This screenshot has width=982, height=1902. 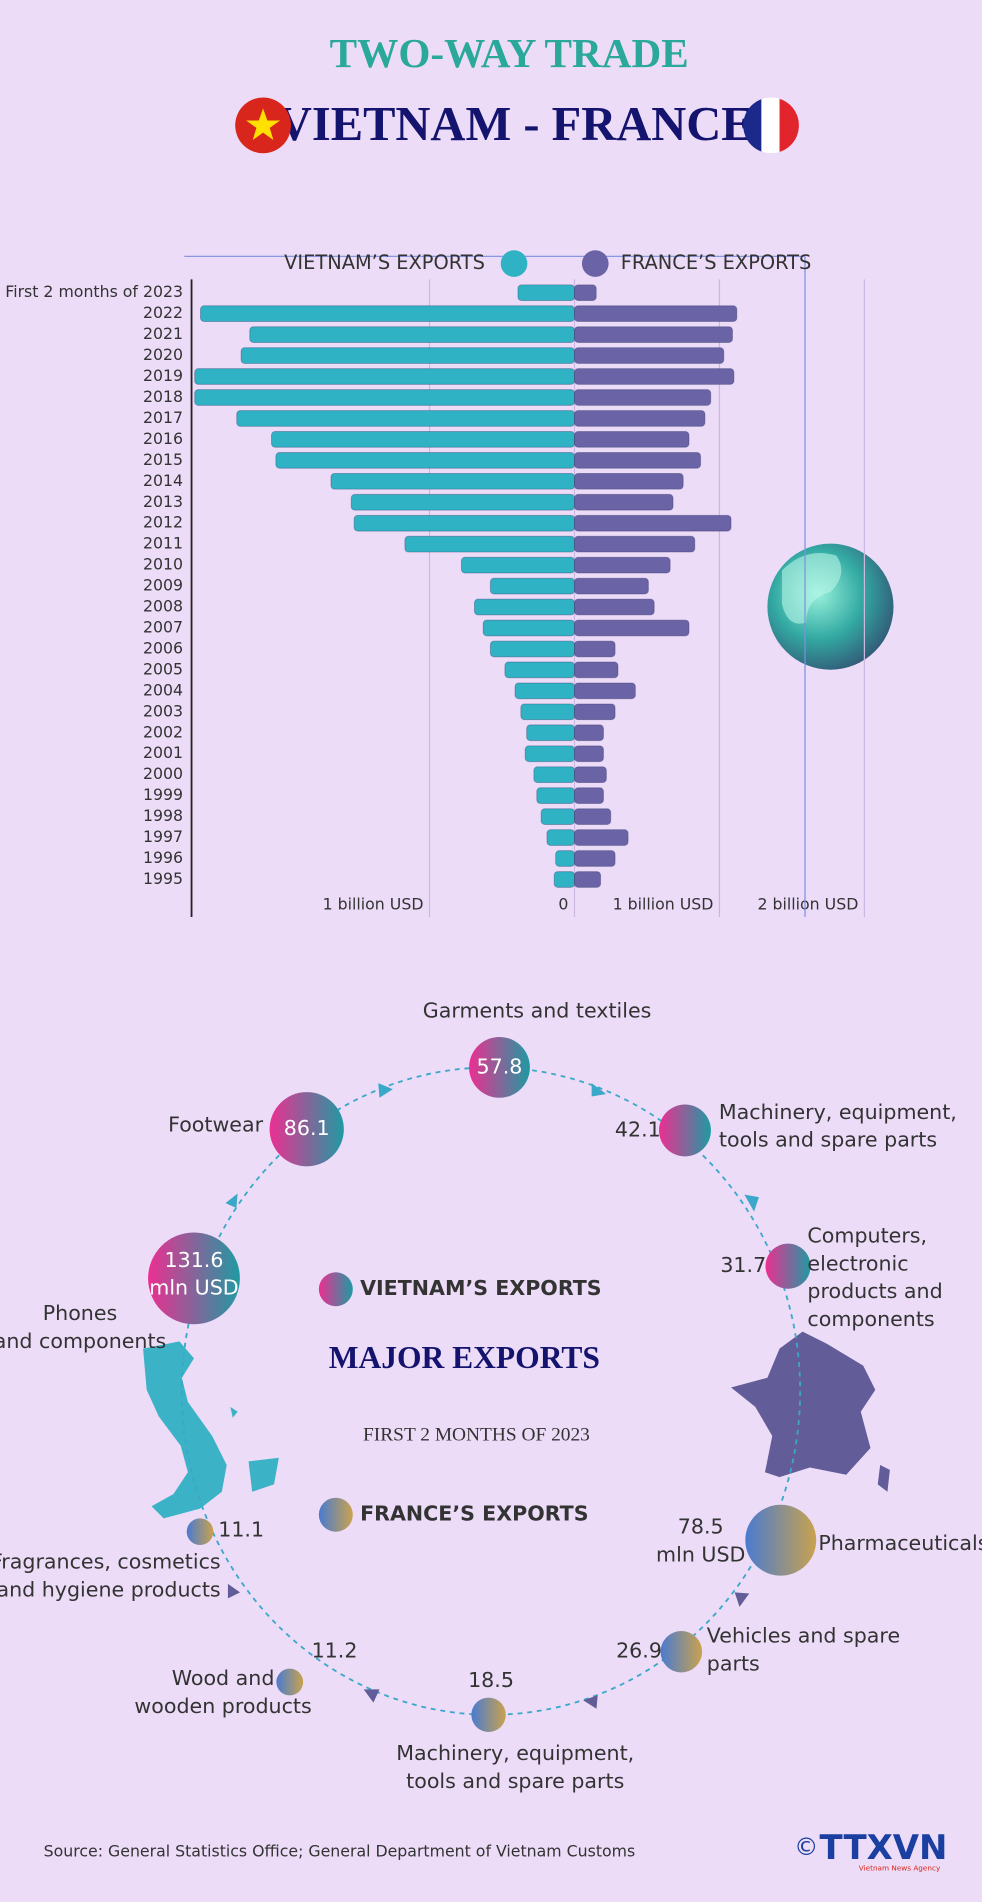 What do you see at coordinates (216, 1125) in the screenshot?
I see `category-label: Footwear` at bounding box center [216, 1125].